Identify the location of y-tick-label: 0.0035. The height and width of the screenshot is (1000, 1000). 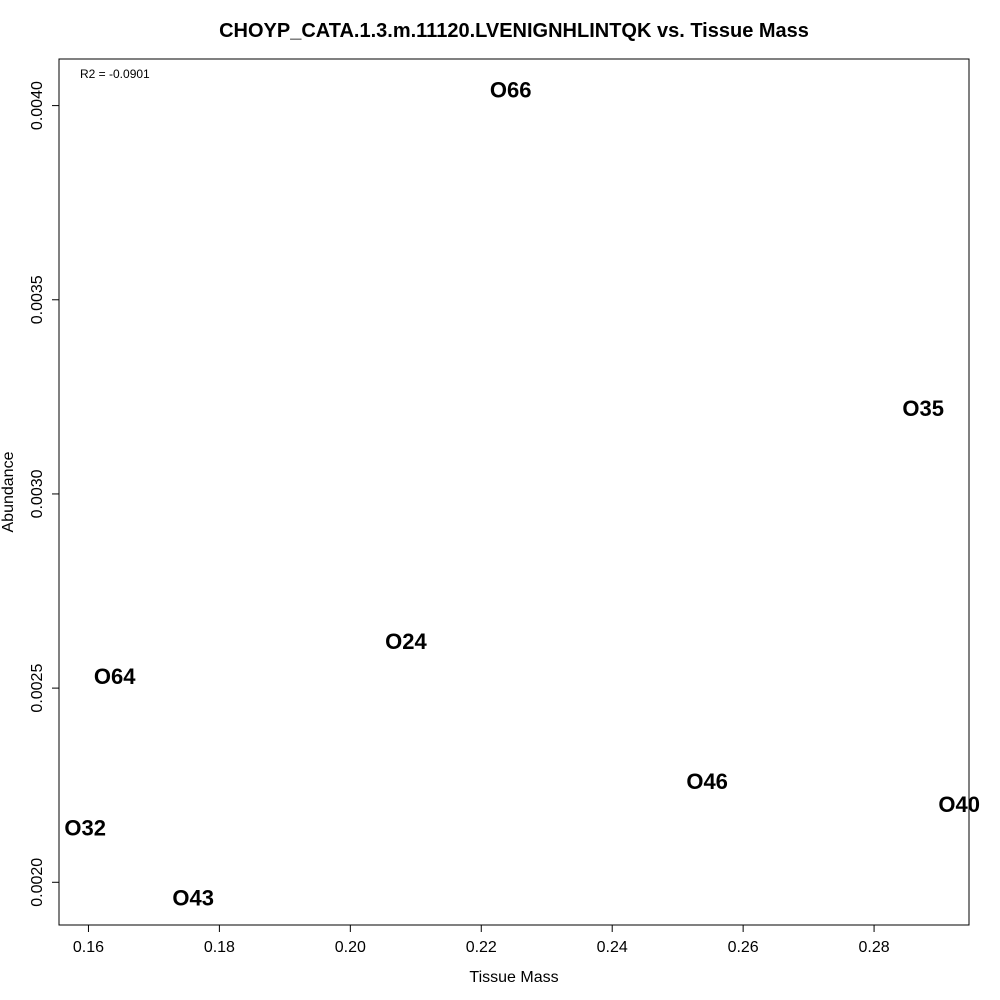
(37, 299).